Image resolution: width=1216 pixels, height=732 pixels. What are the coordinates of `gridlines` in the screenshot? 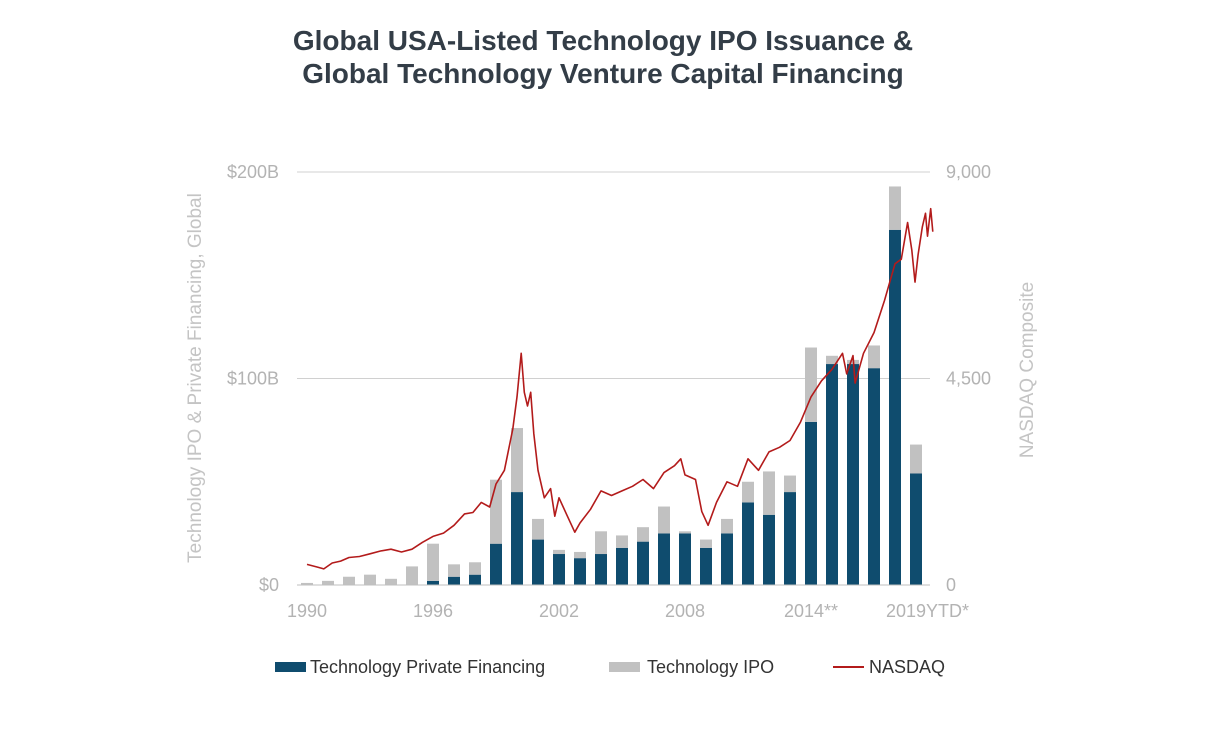 It's located at (613, 275).